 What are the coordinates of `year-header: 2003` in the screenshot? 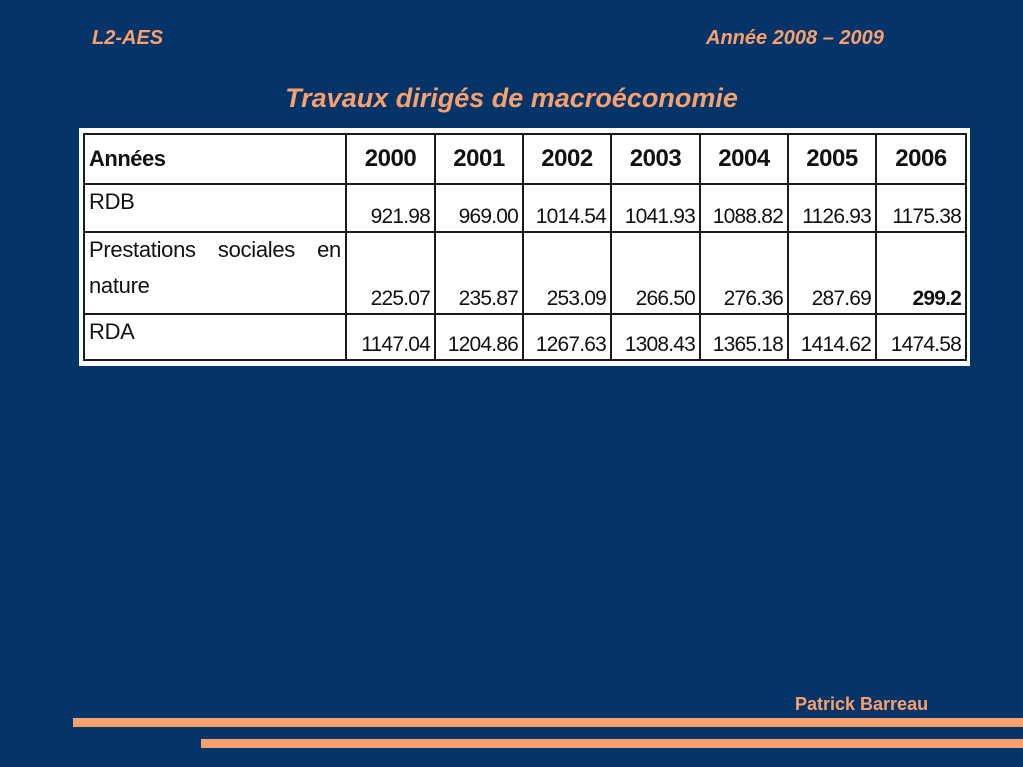 It's located at (655, 159).